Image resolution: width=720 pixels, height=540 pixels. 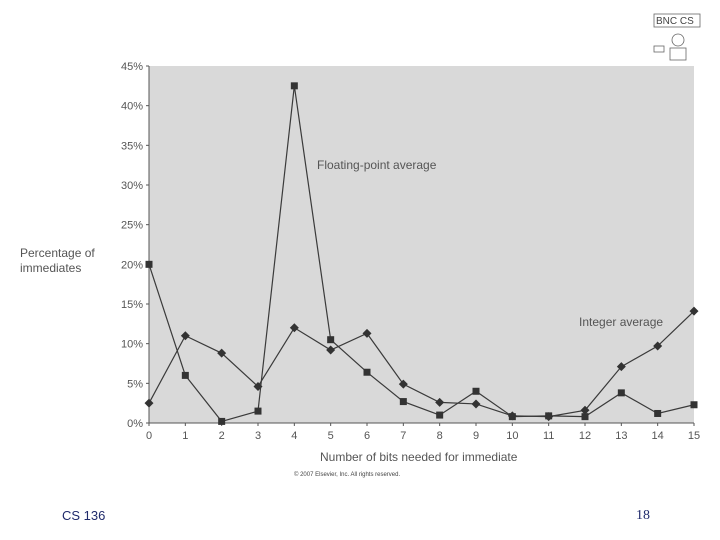 What do you see at coordinates (403, 436) in the screenshot?
I see `x-tick-label: 7` at bounding box center [403, 436].